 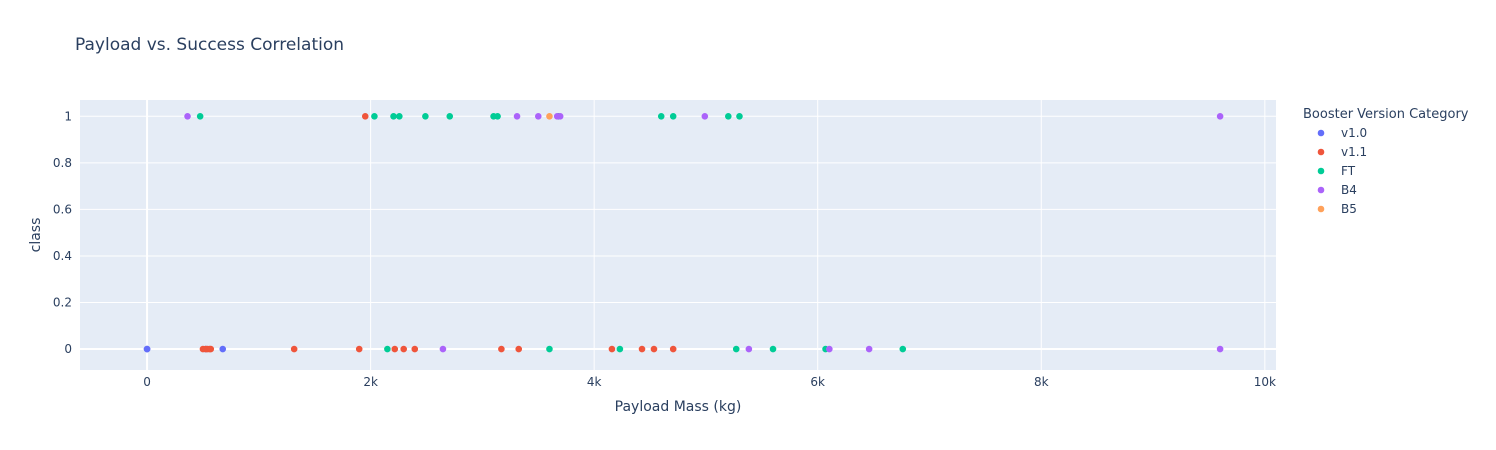 What do you see at coordinates (1354, 152) in the screenshot?
I see `legend-label: v1.1` at bounding box center [1354, 152].